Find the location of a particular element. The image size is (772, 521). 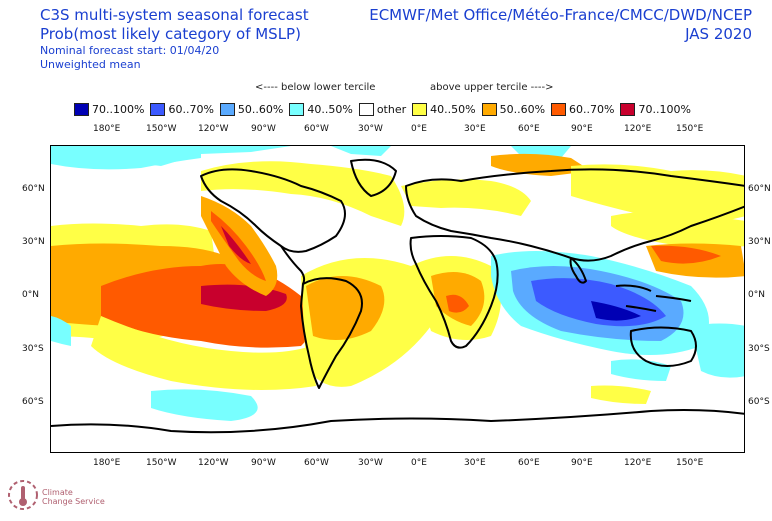

title-line-1: C3S multi-system seasonal forecast is located at coordinates (174, 15).